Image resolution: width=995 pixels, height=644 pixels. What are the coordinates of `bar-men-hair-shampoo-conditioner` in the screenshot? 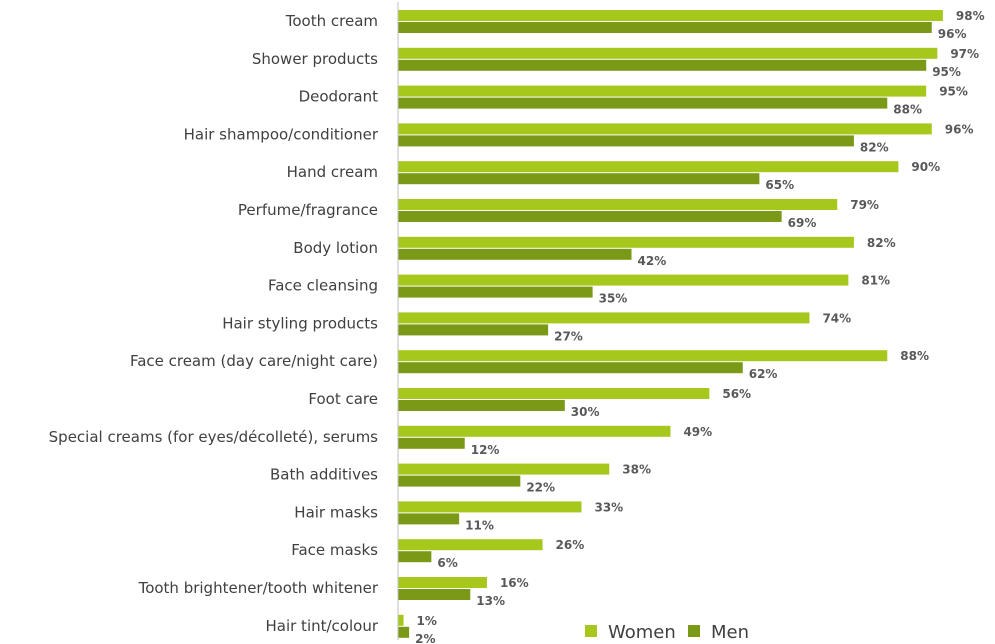 It's located at (626, 141).